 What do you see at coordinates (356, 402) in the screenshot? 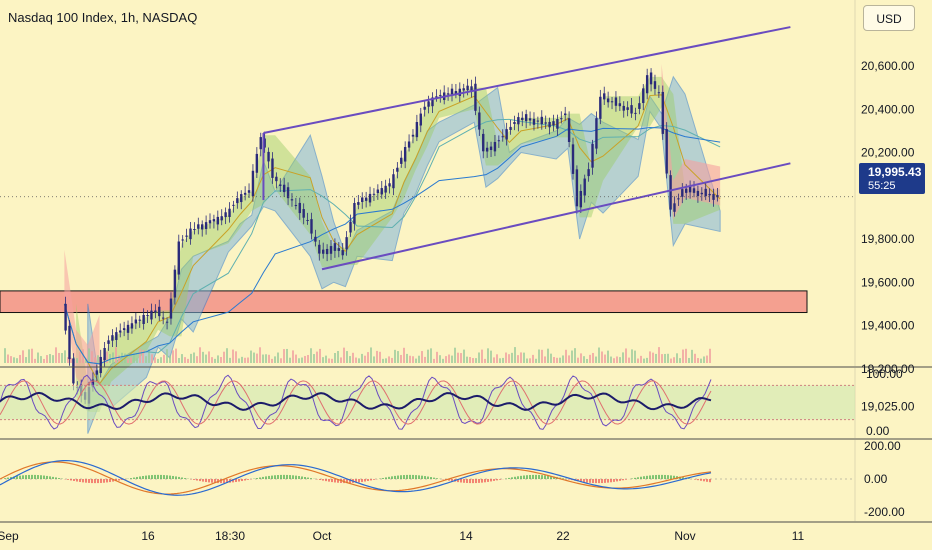
I see `stoch-k-line` at bounding box center [356, 402].